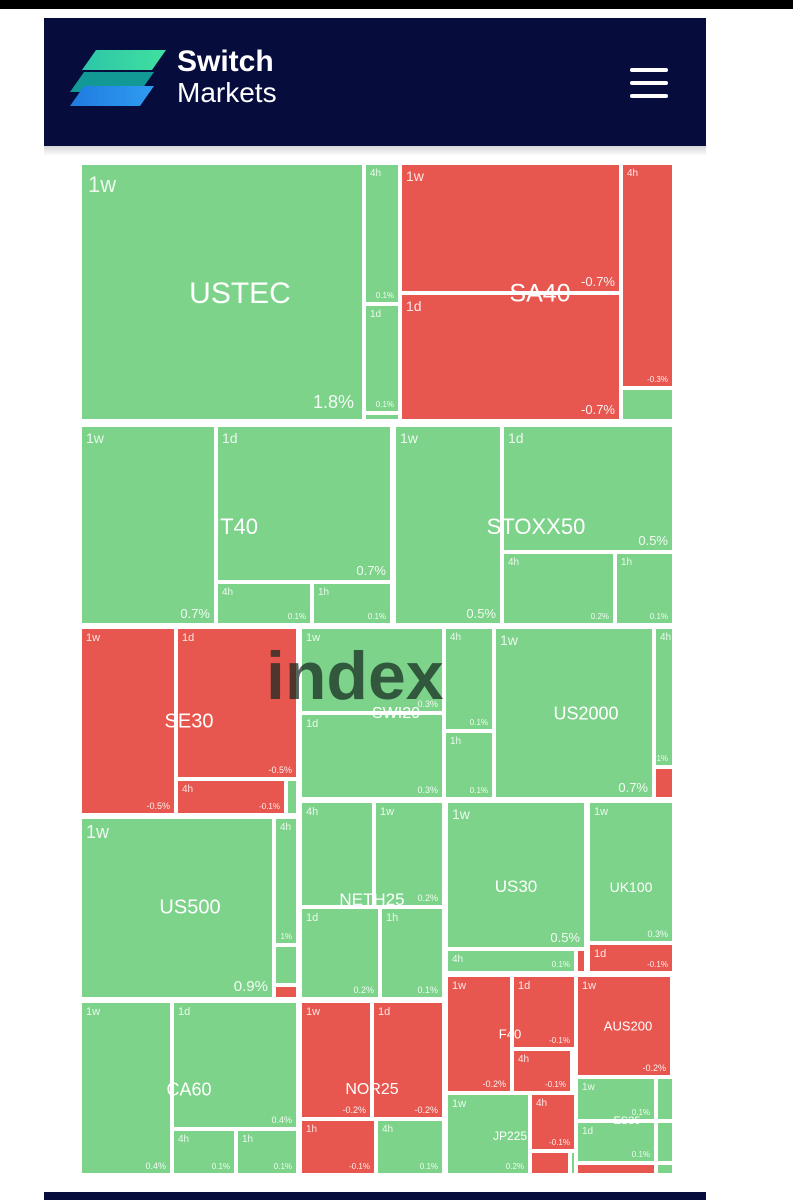 The image size is (793, 1200). I want to click on symbol-label: F40, so click(510, 1034).